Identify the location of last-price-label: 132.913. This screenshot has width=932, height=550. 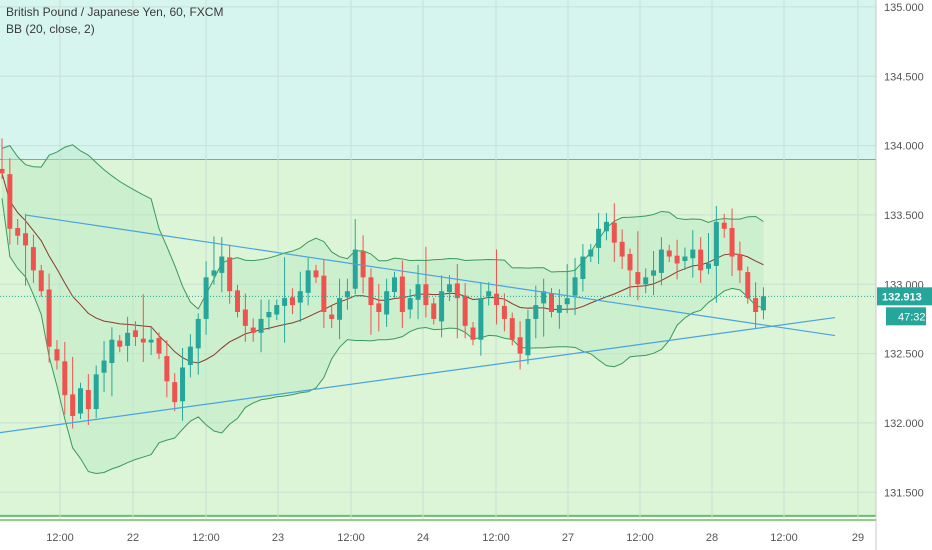
(902, 297).